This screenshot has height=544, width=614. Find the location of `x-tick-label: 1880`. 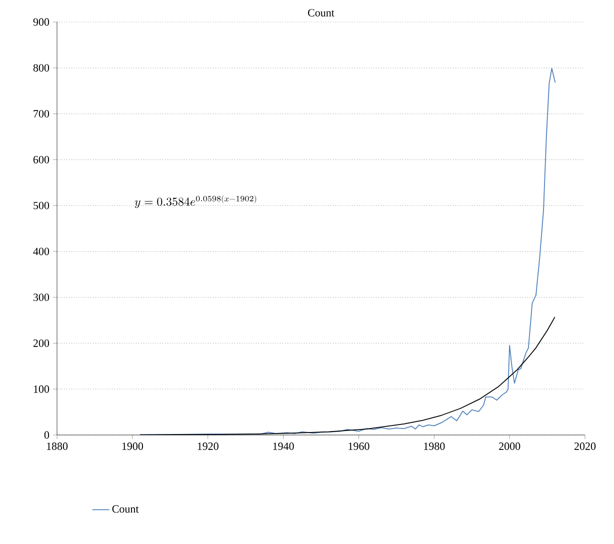

x-tick-label: 1880 is located at coordinates (57, 446).